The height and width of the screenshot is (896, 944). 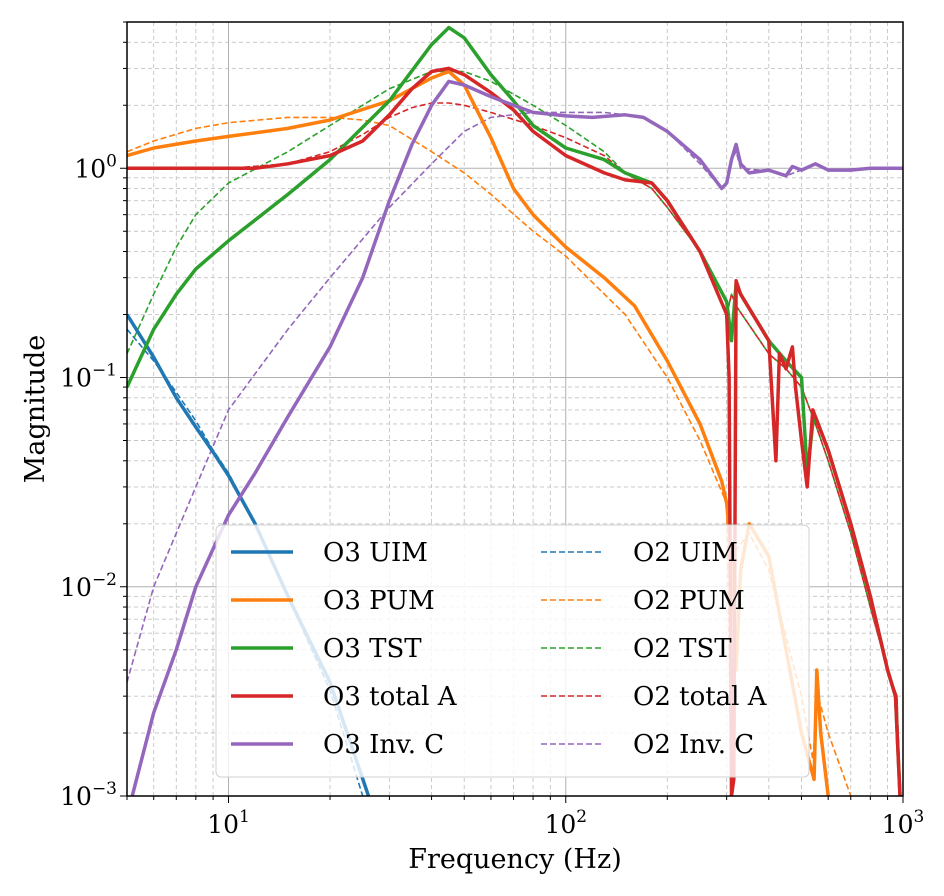 I want to click on legend-label: O2 PUM, so click(x=689, y=601).